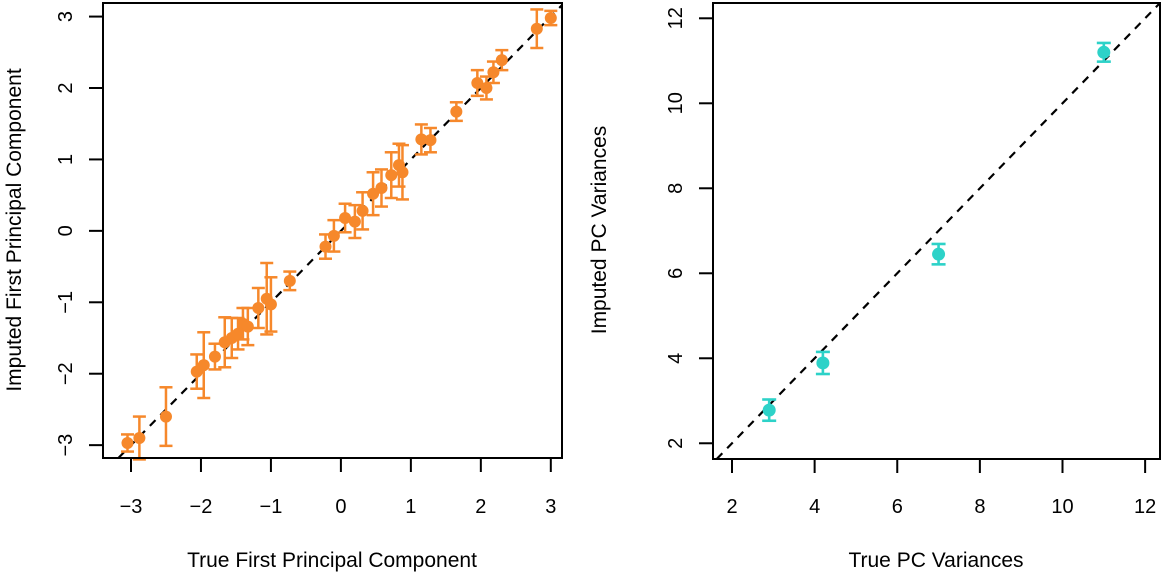  Describe the element at coordinates (14, 229) in the screenshot. I see `left-y-axis-title: Imputed First Principal Component` at that location.